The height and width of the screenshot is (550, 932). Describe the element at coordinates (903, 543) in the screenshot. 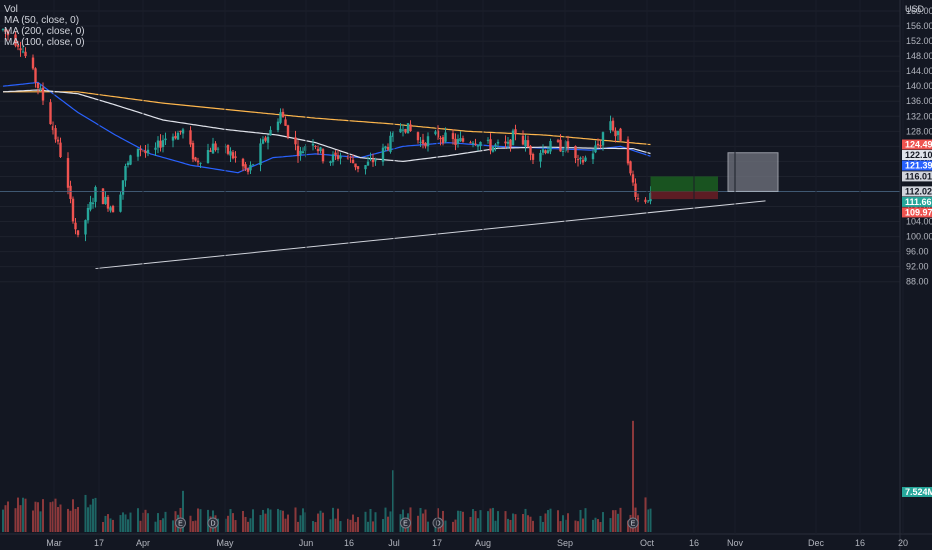

I see `x-tick-label: 20` at that location.